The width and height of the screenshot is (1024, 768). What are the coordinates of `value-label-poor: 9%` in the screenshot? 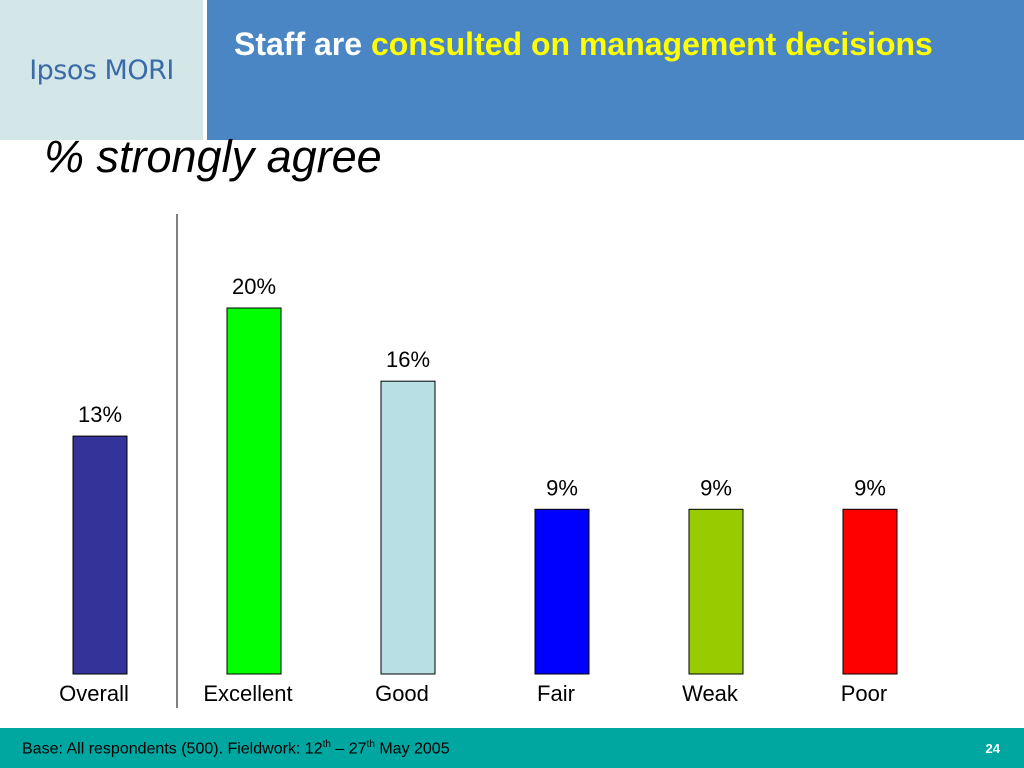 It's located at (870, 487).